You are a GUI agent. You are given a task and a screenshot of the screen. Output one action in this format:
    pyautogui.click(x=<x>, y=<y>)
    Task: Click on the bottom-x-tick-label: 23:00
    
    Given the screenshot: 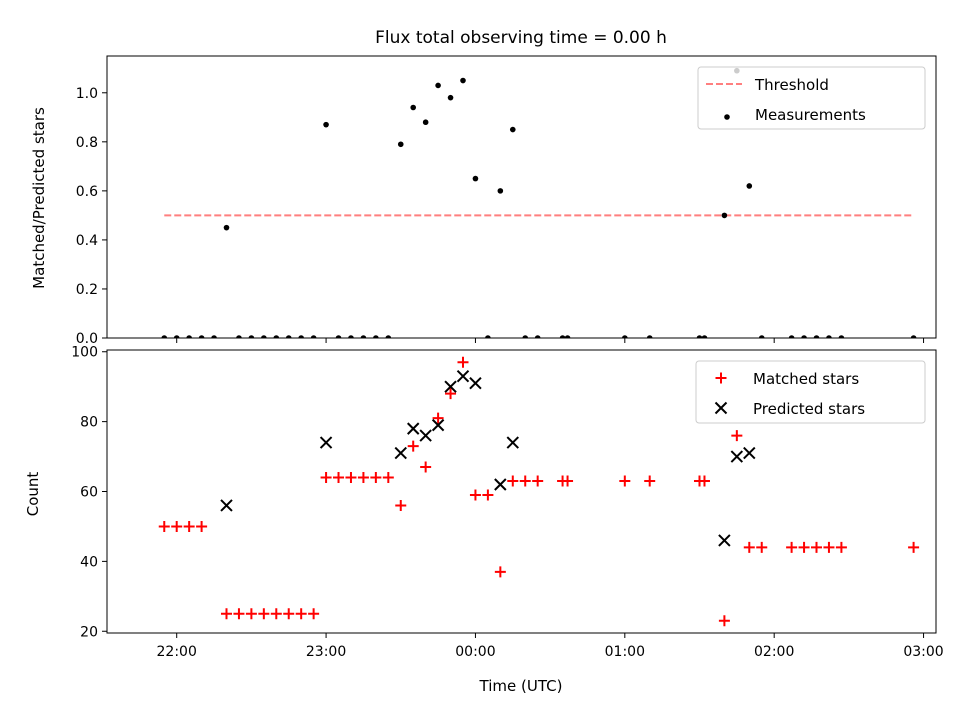 What is the action you would take?
    pyautogui.click(x=326, y=652)
    